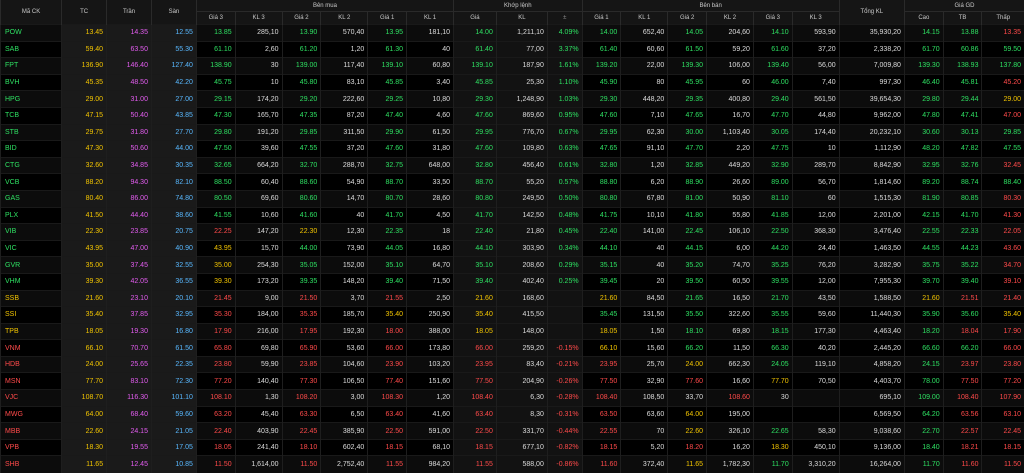 The image size is (1024, 473). What do you see at coordinates (601, 348) in the screenshot?
I see `cell-ask-price1: 66.10` at bounding box center [601, 348].